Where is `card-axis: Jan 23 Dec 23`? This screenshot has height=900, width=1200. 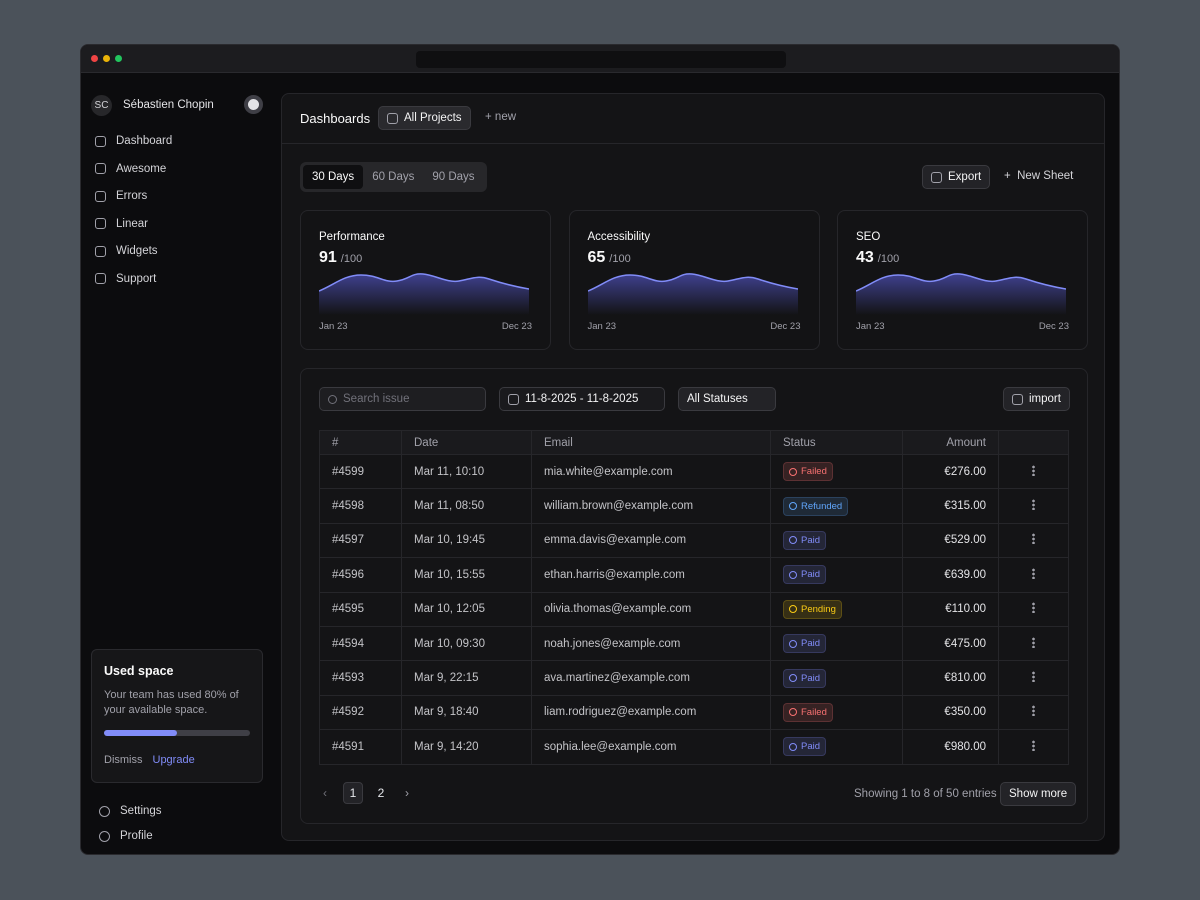
card-axis: Jan 23 Dec 23 is located at coordinates (425, 326).